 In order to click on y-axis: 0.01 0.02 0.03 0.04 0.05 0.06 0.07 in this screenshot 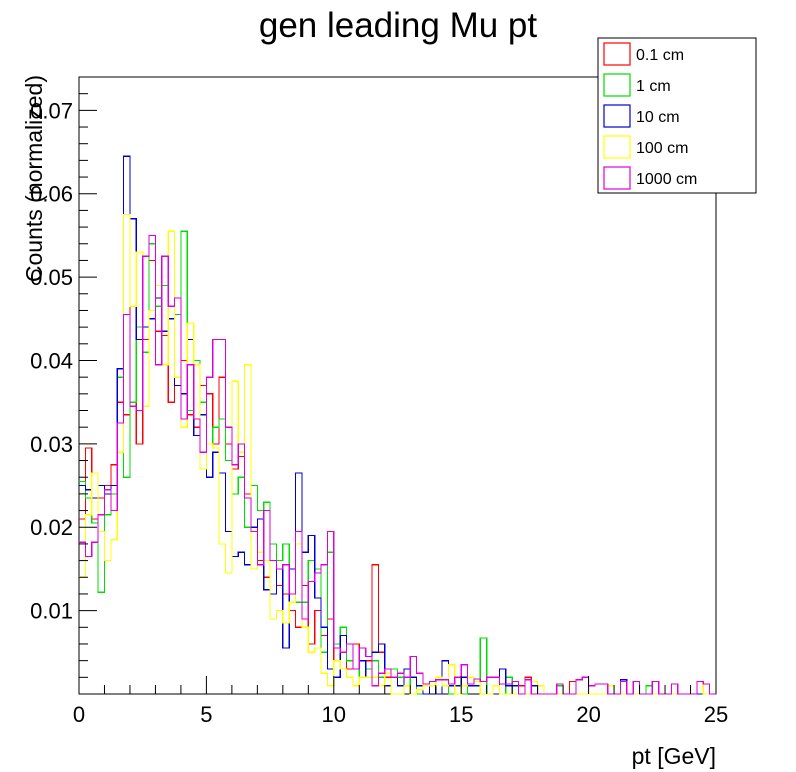, I will do `click(63, 385)`.